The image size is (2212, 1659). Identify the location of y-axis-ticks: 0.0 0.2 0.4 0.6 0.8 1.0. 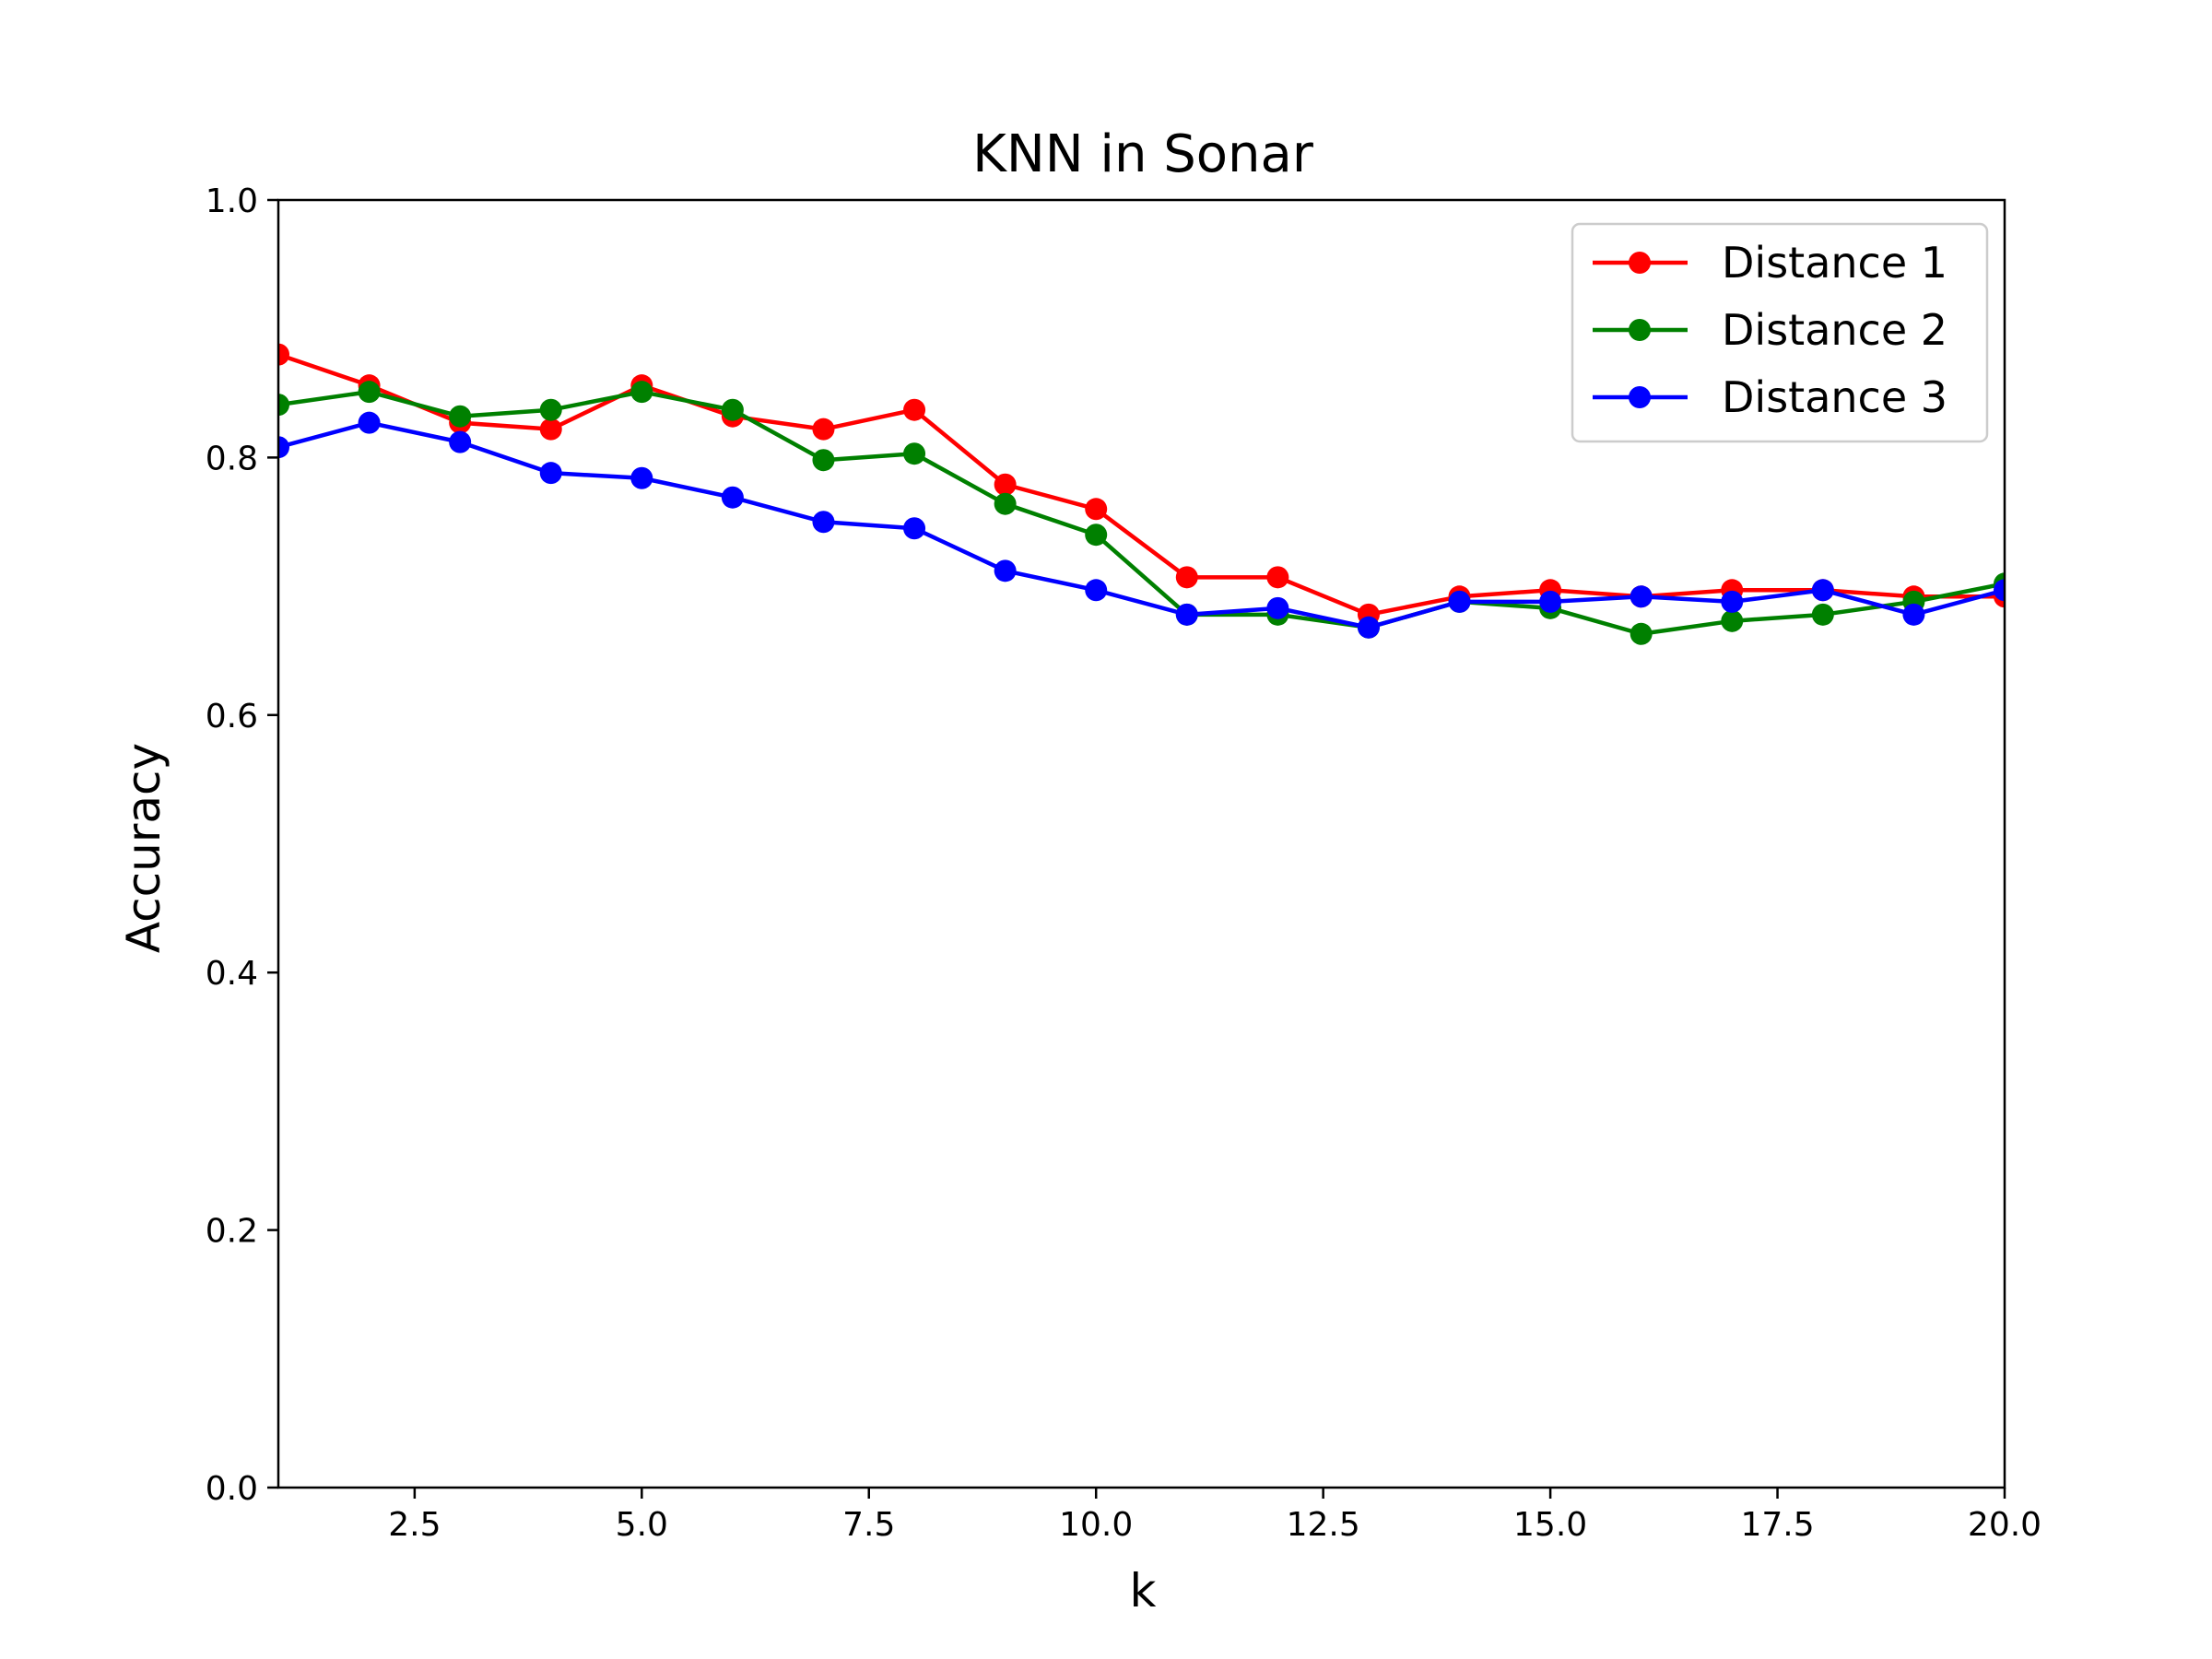
(242, 845).